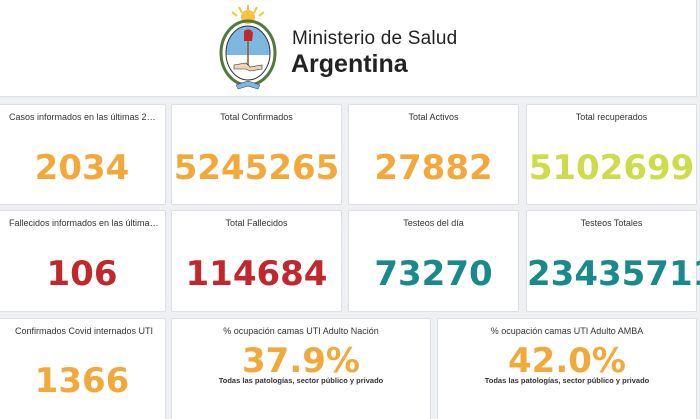 This screenshot has height=419, width=700. I want to click on card-value: 37.9%, so click(301, 361).